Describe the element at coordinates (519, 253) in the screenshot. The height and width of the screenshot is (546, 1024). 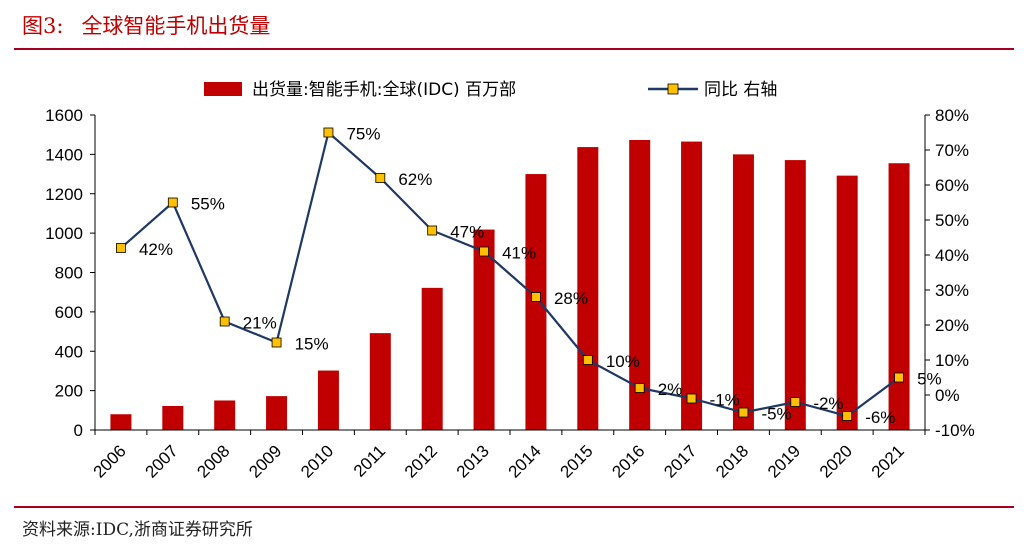
I see `yoy-data-label: 41%` at that location.